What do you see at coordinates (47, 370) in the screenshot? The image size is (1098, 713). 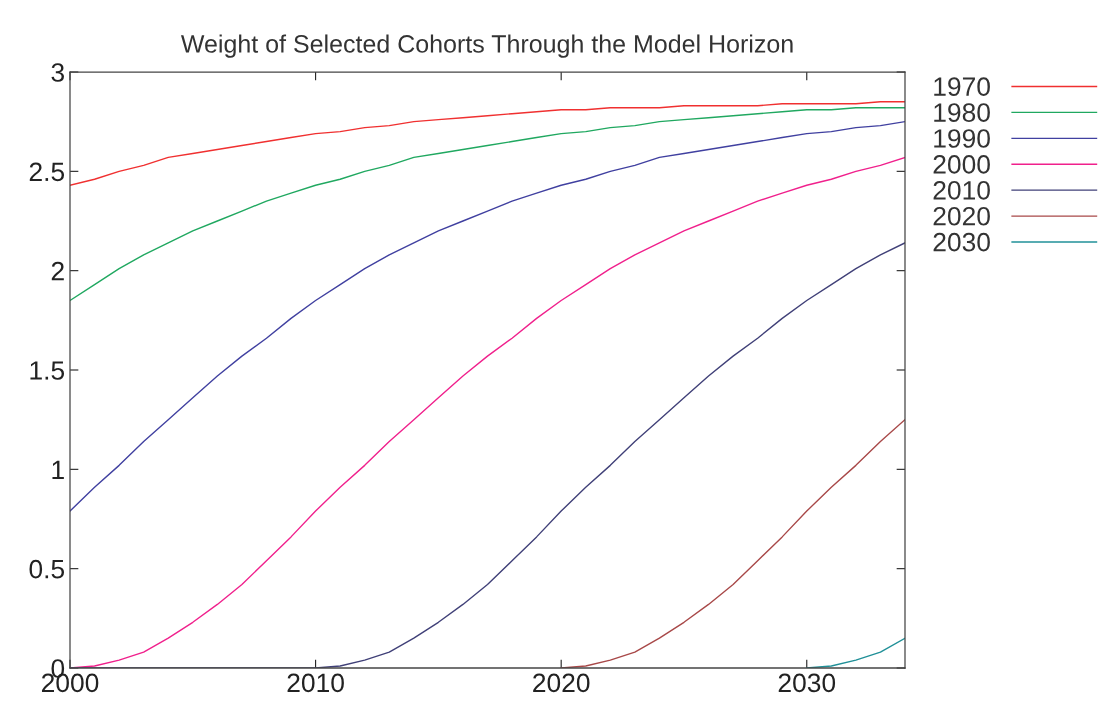 I see `y-tick-label: 1.5` at bounding box center [47, 370].